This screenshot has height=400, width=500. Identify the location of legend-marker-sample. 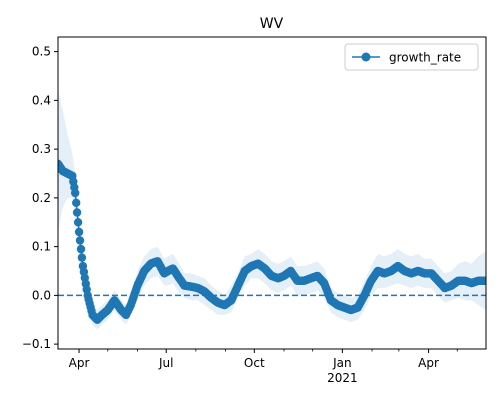
(366, 57).